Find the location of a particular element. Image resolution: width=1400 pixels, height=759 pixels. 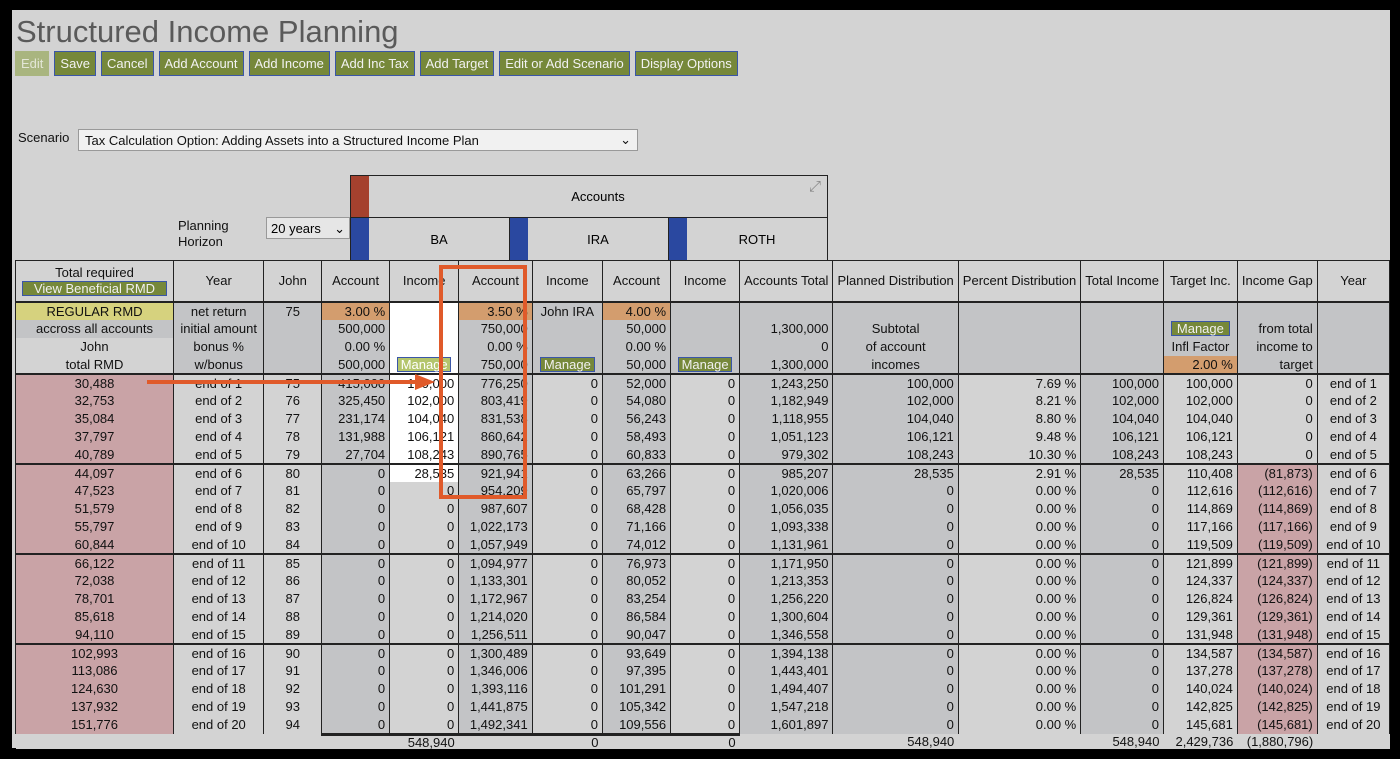

table-cell: end of 8 is located at coordinates (1353, 508).